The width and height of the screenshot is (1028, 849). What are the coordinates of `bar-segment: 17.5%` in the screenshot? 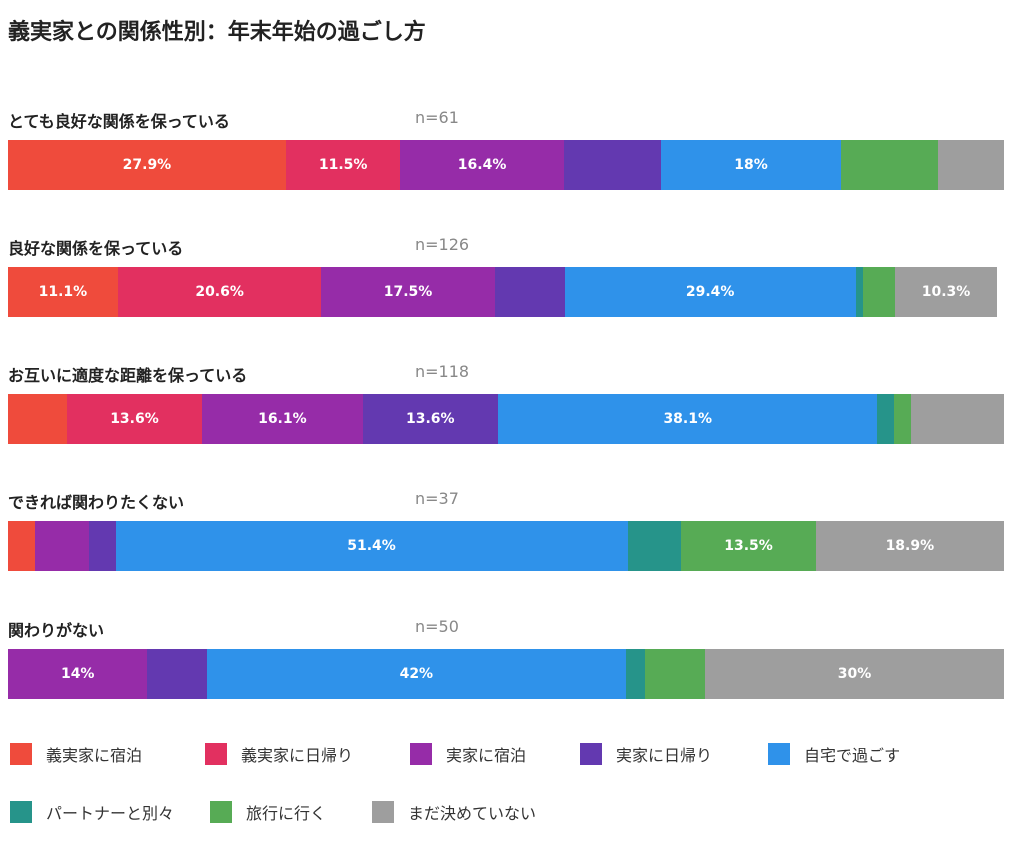 It's located at (408, 292).